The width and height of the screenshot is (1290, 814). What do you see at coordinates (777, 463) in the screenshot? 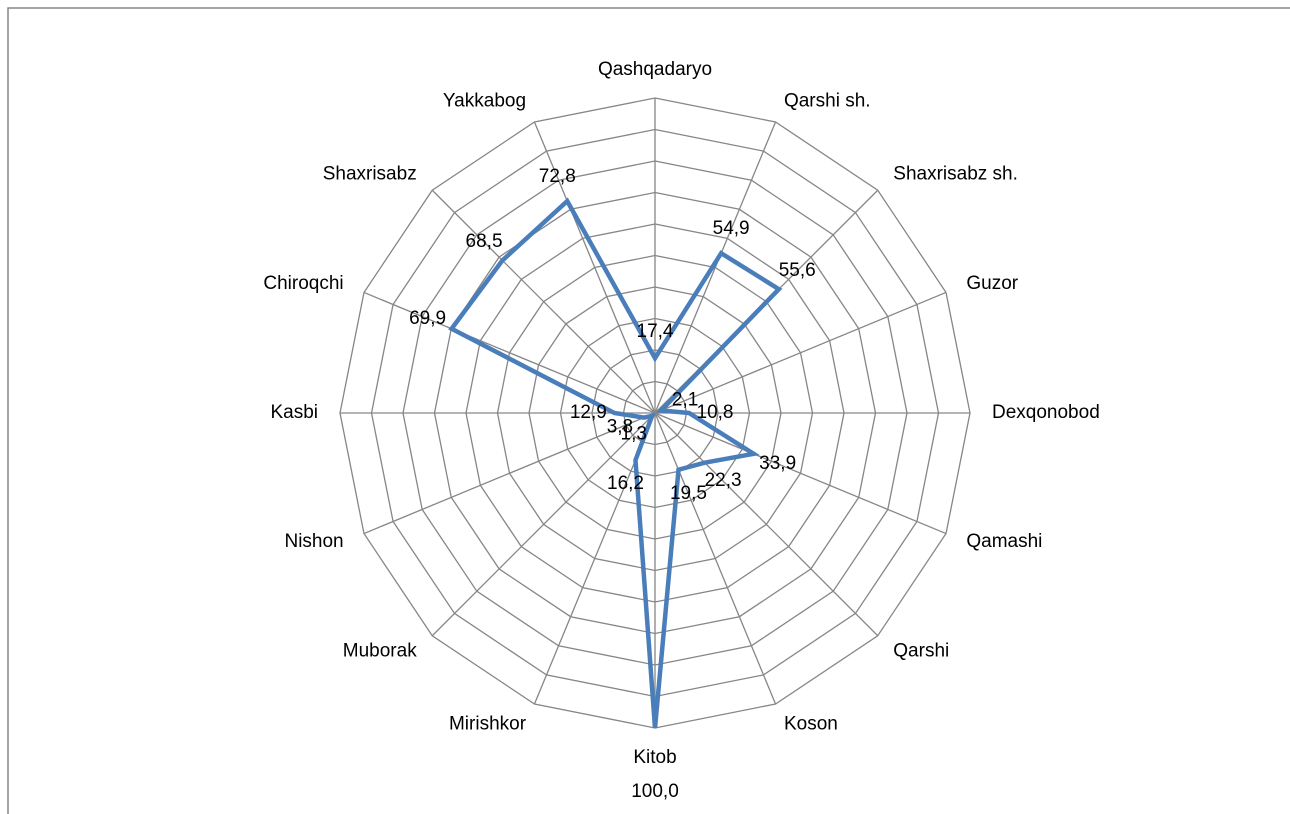
I see `value-label: 33,9` at bounding box center [777, 463].